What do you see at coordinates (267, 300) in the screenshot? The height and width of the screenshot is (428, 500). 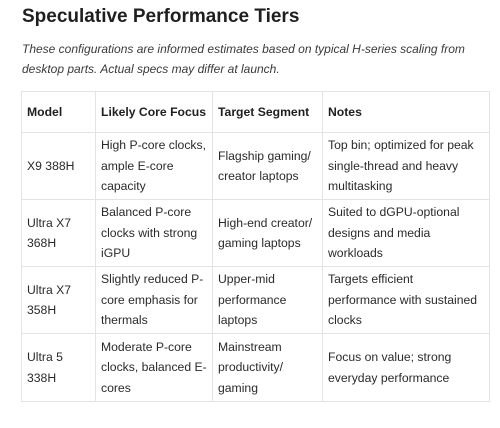 I see `cell-target-segment: Upper-mid performance laptops` at bounding box center [267, 300].